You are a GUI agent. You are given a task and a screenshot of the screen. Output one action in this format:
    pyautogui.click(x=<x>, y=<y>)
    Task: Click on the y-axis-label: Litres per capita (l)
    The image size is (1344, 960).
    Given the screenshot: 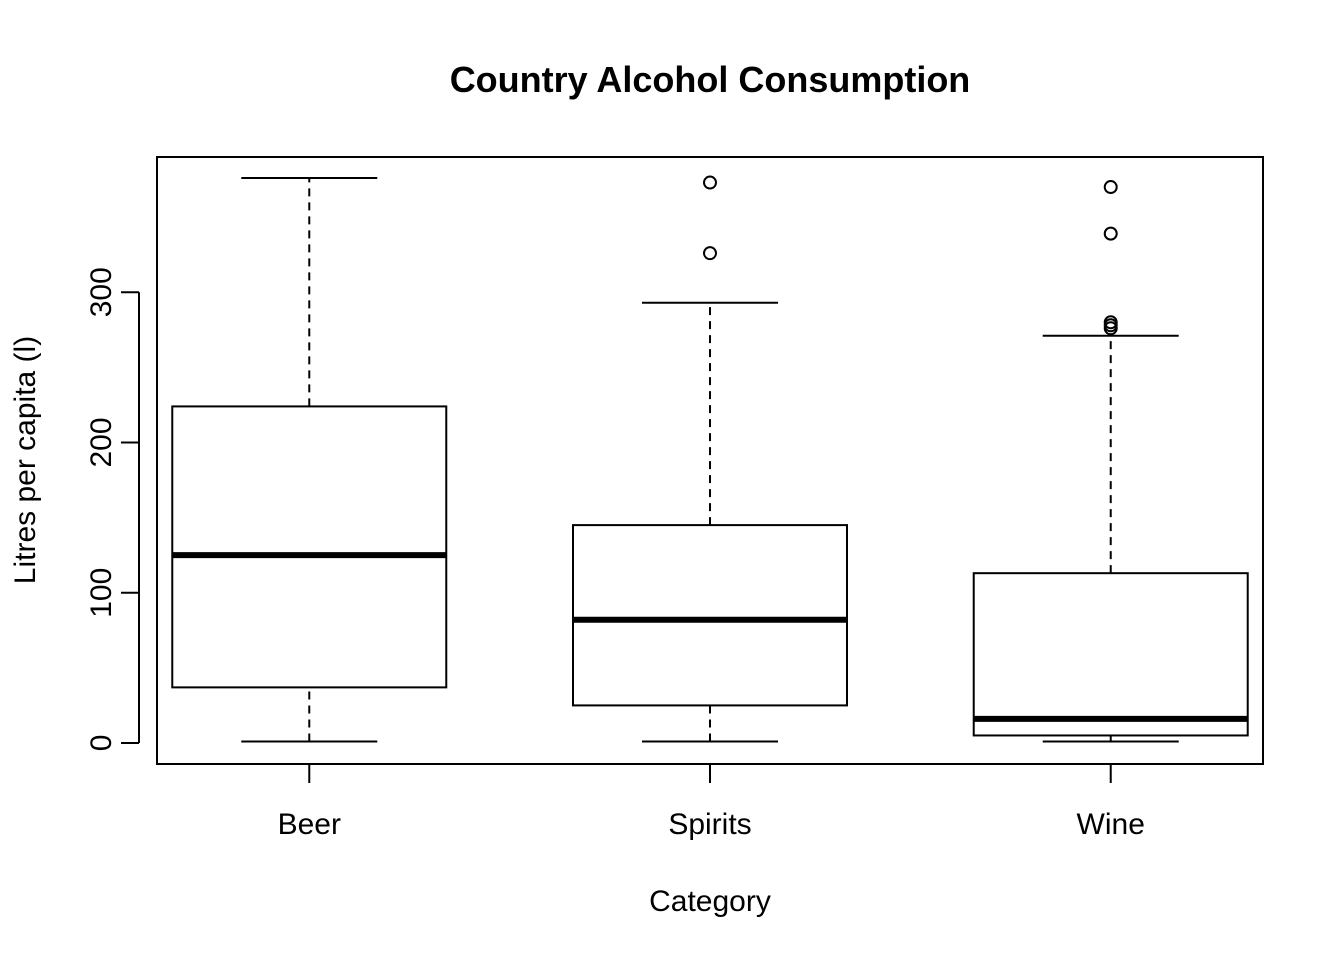 What is the action you would take?
    pyautogui.click(x=25, y=460)
    